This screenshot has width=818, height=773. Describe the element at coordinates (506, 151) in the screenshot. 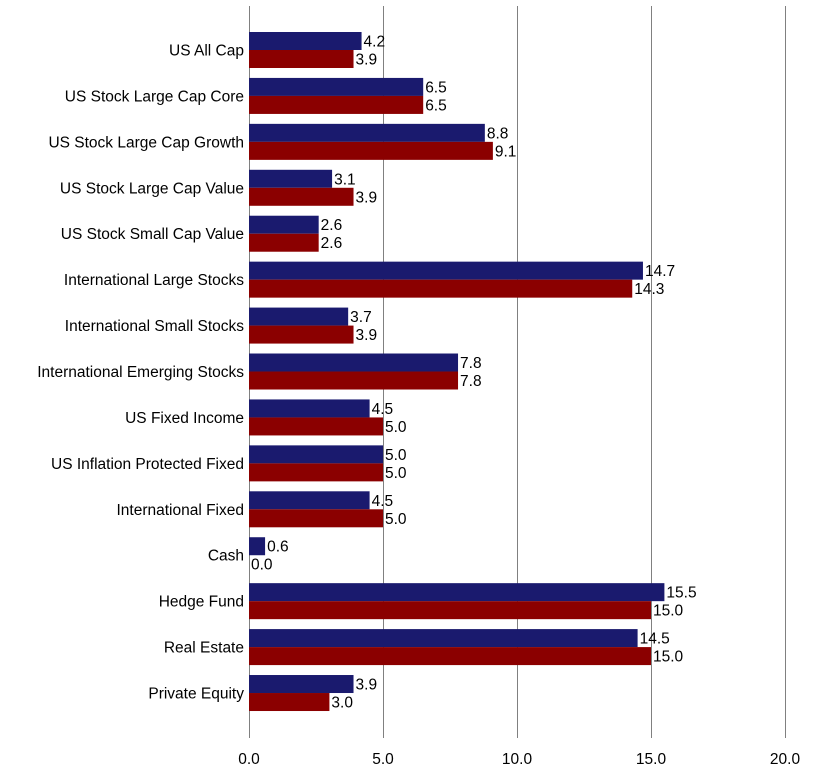

I see `data-label: 9.1` at that location.